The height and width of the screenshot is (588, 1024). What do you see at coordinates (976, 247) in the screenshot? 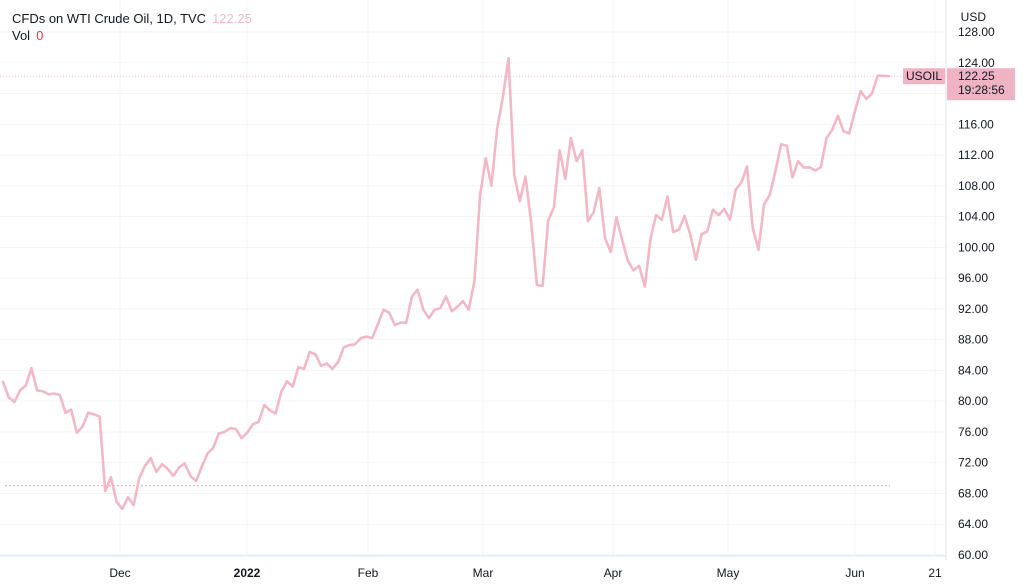
I see `y-tick-label: 100.00` at bounding box center [976, 247].